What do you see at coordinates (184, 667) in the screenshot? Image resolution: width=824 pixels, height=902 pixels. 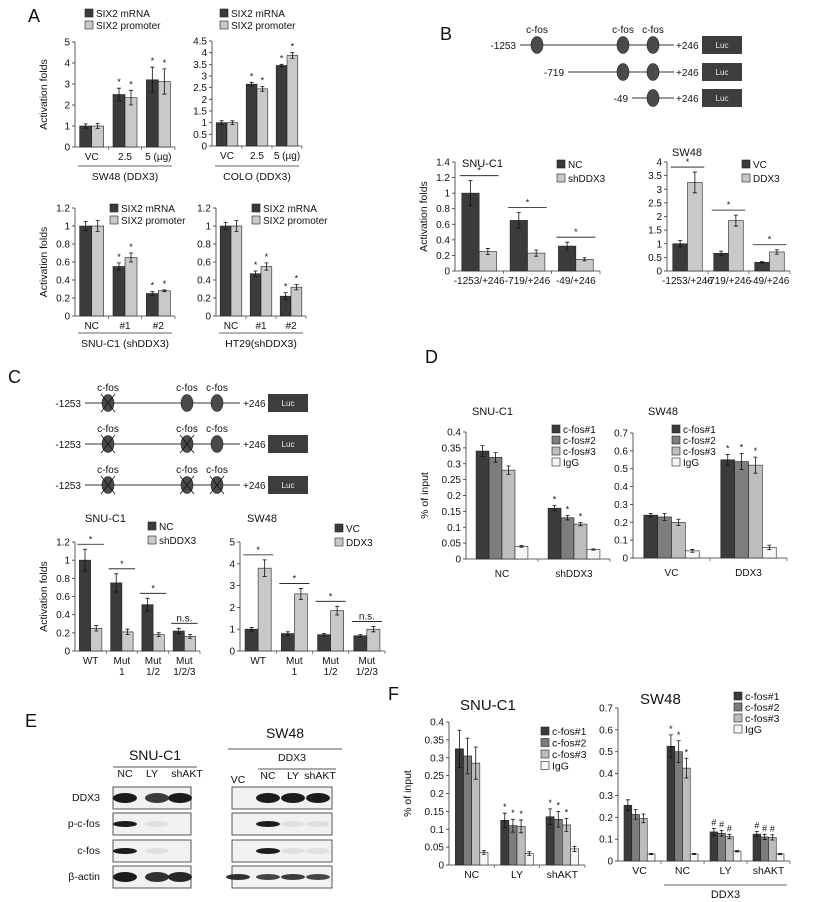 I see `category-label: Mut 1/2/3` at bounding box center [184, 667].